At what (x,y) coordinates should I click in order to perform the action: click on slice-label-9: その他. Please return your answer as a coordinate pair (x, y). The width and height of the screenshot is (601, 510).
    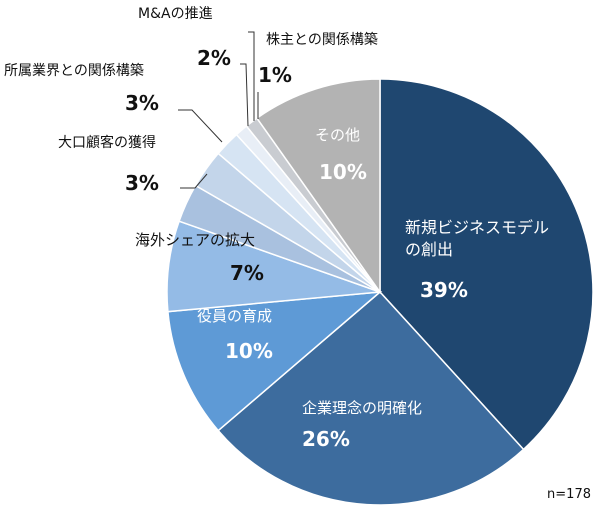
    Looking at the image, I should click on (337, 135).